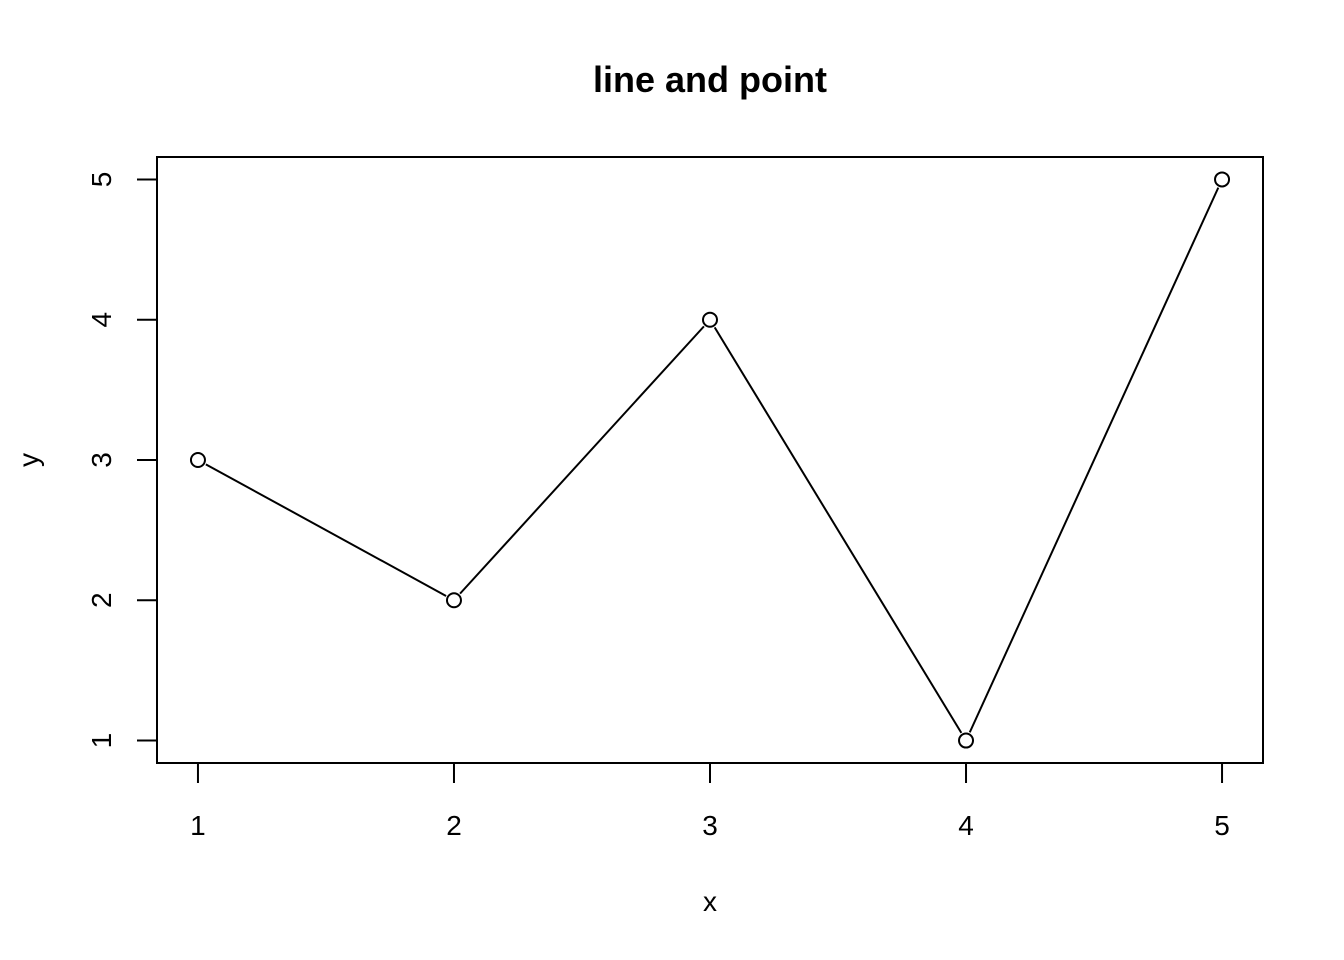 The image size is (1344, 960). I want to click on x-axis-label: x, so click(710, 901).